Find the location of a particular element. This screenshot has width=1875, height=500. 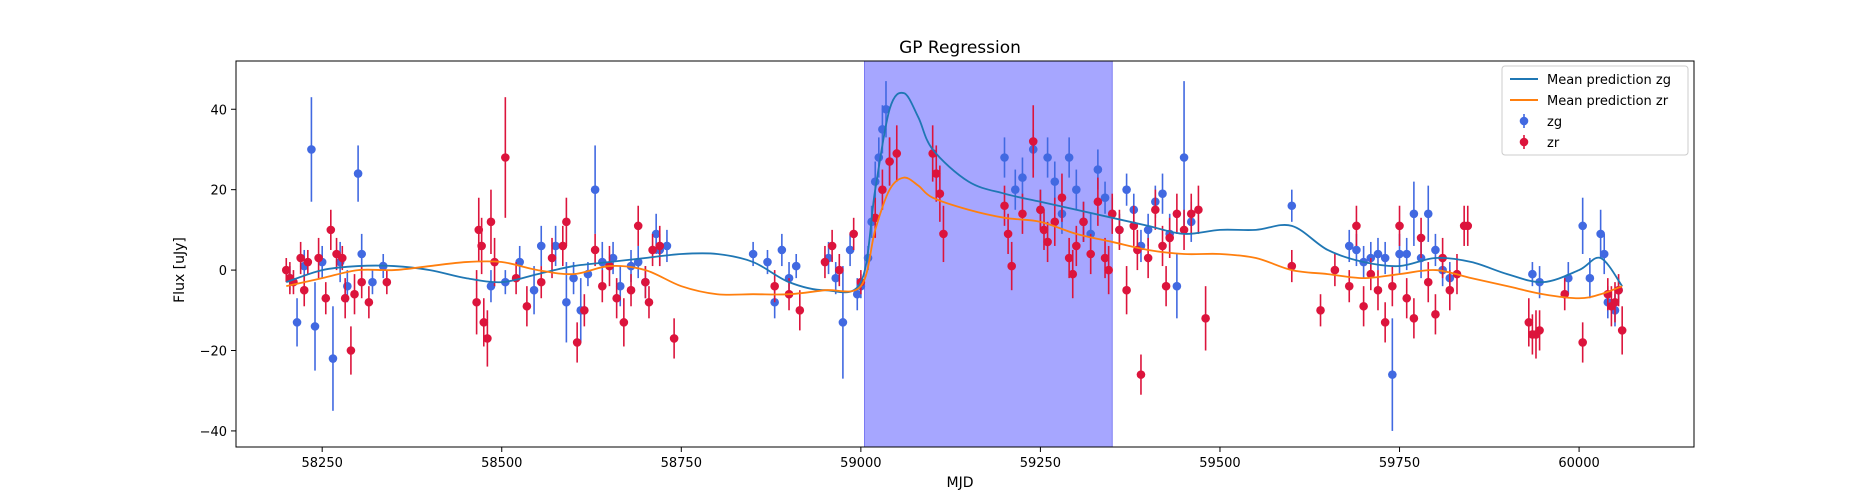

y-tick-label: 40 is located at coordinates (218, 110).